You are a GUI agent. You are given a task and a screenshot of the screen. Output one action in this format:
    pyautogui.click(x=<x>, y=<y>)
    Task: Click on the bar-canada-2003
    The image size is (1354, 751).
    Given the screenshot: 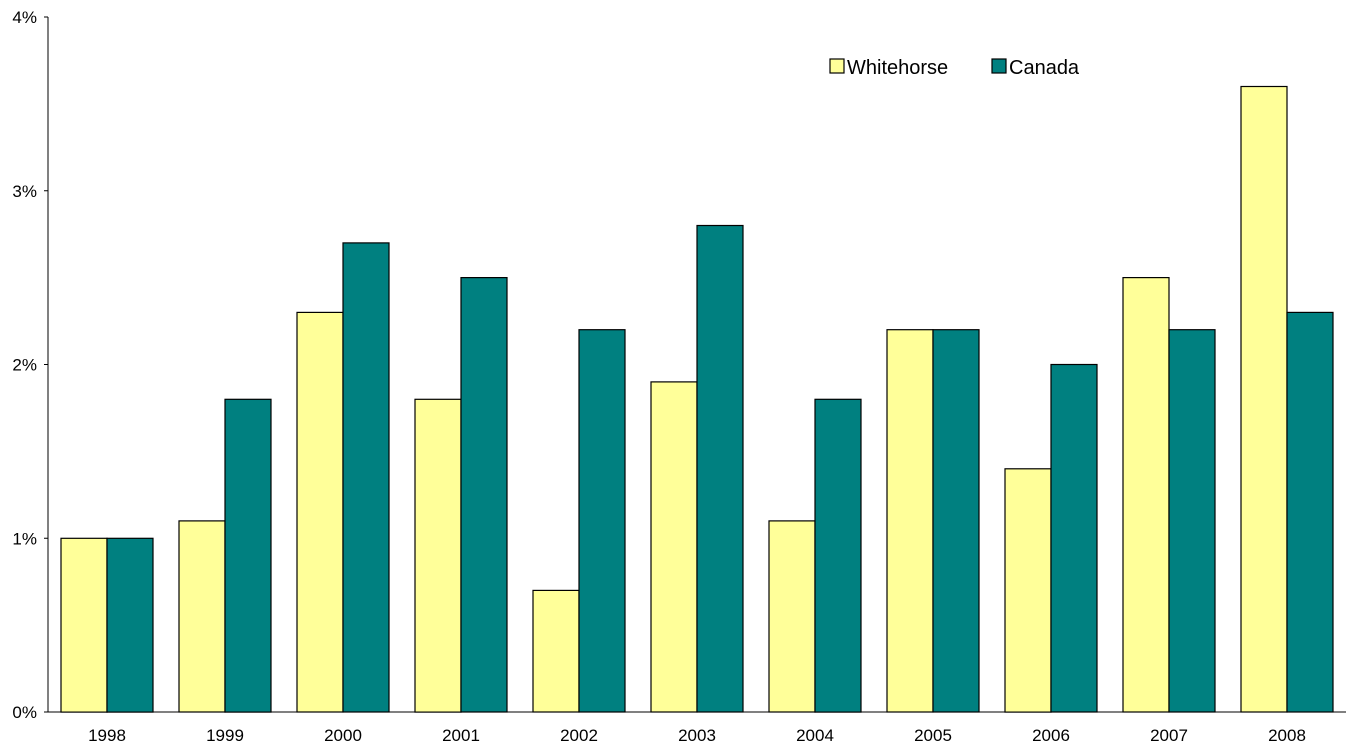 What is the action you would take?
    pyautogui.click(x=720, y=468)
    